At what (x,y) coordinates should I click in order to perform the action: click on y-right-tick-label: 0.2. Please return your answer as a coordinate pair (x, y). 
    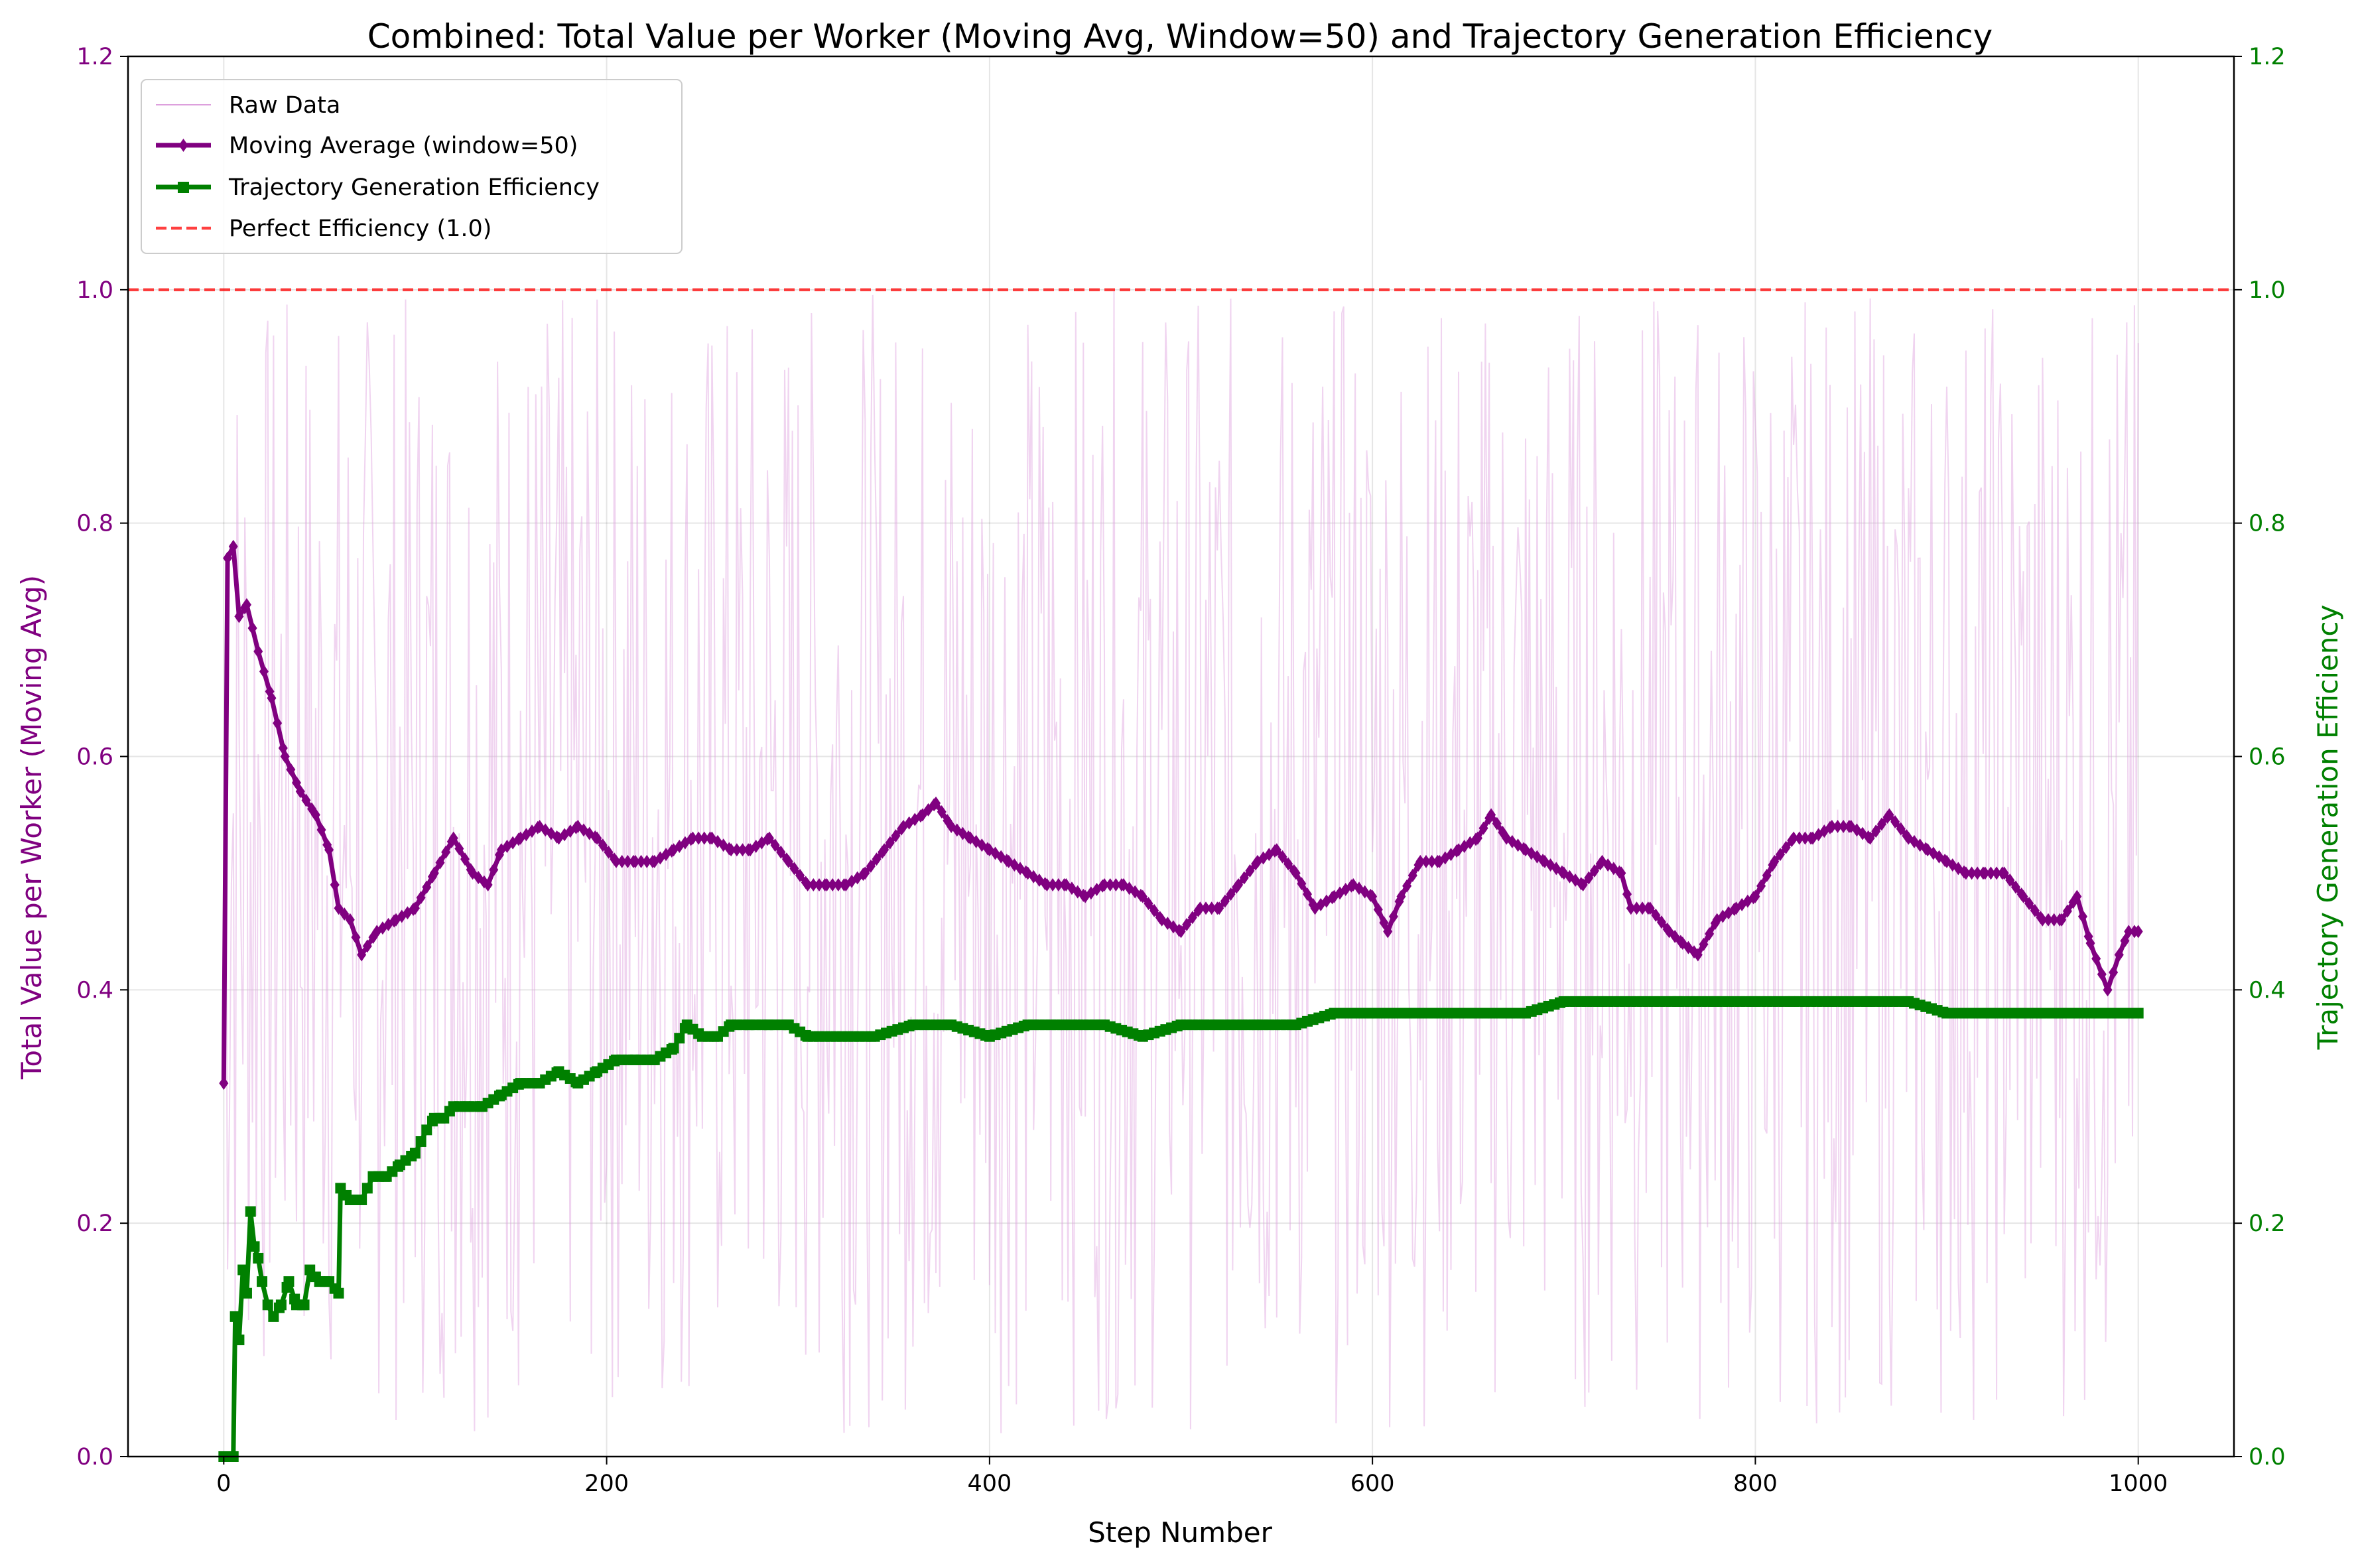
    Looking at the image, I should click on (2267, 1224).